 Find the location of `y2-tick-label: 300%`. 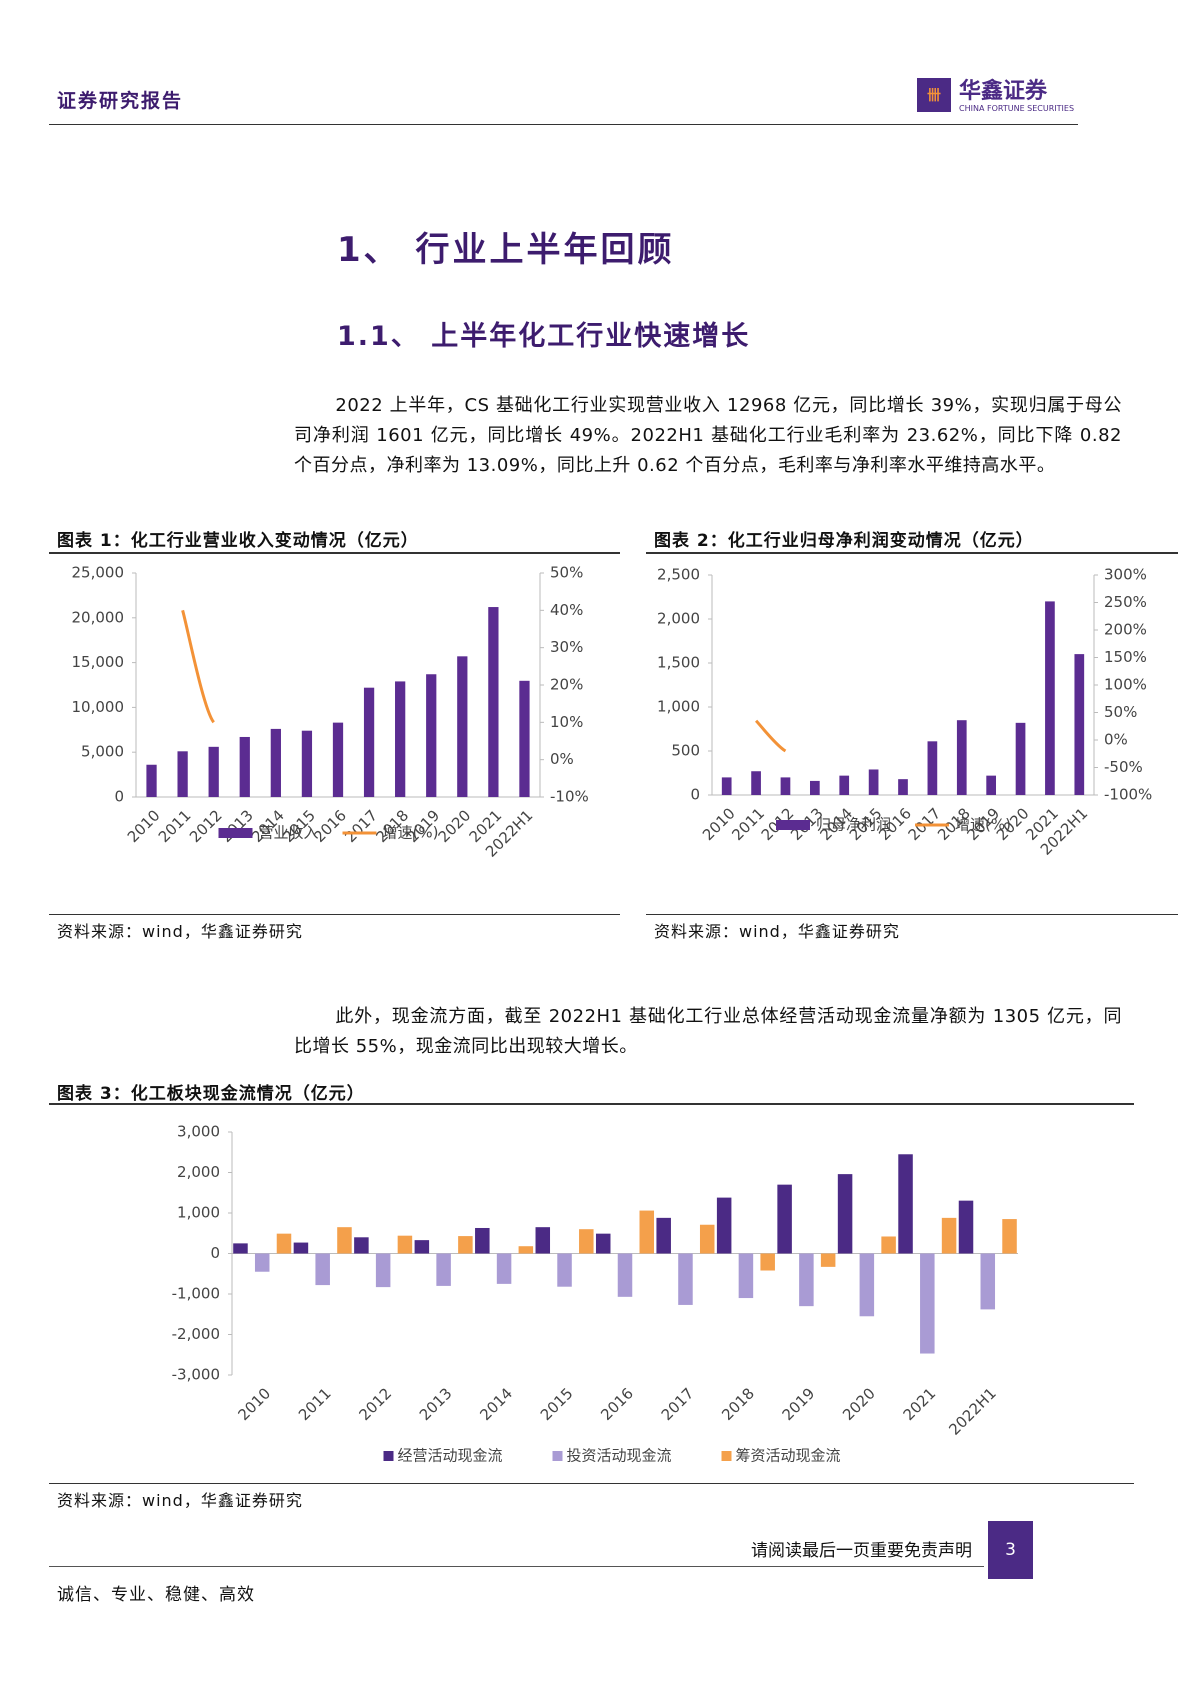

y2-tick-label: 300% is located at coordinates (1125, 575).